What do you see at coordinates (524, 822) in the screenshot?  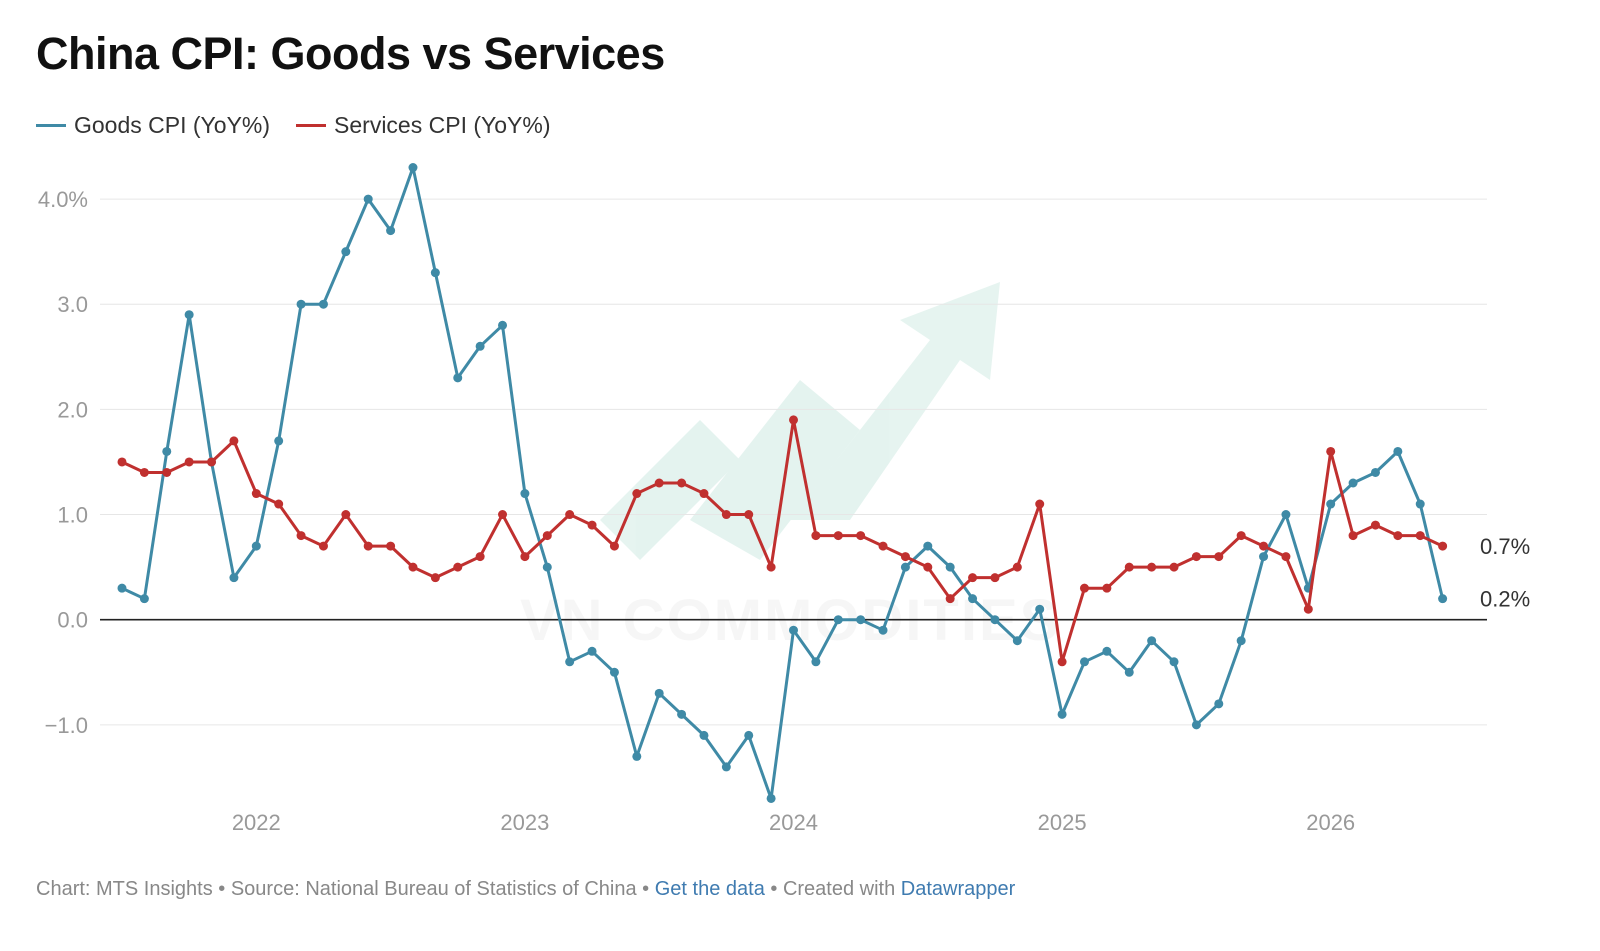 I see `x-tick-label: 2023` at bounding box center [524, 822].